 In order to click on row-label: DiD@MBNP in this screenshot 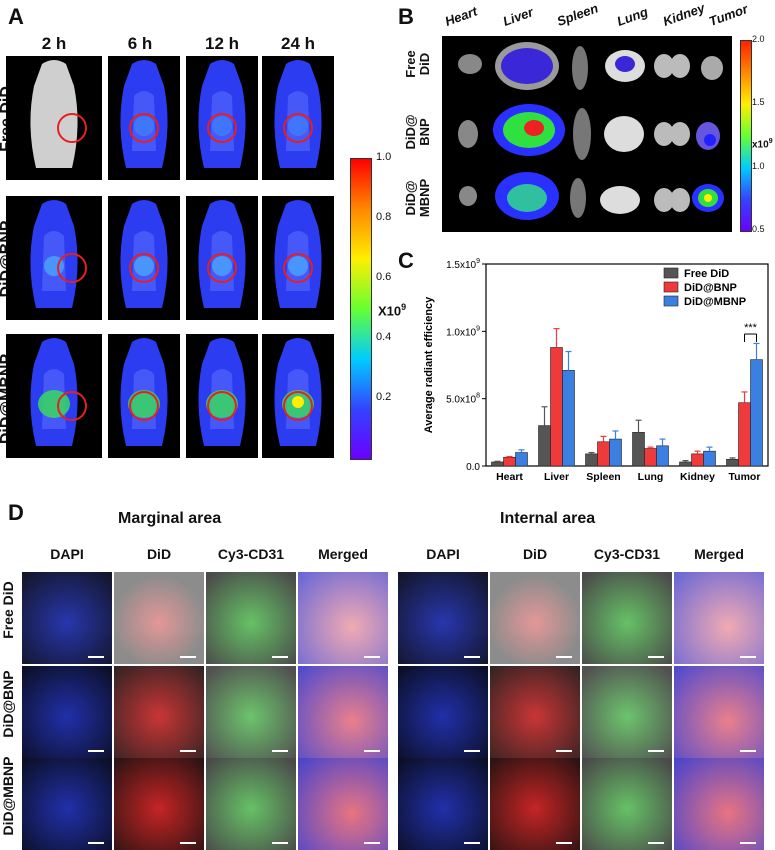, I will do `click(417, 198)`.